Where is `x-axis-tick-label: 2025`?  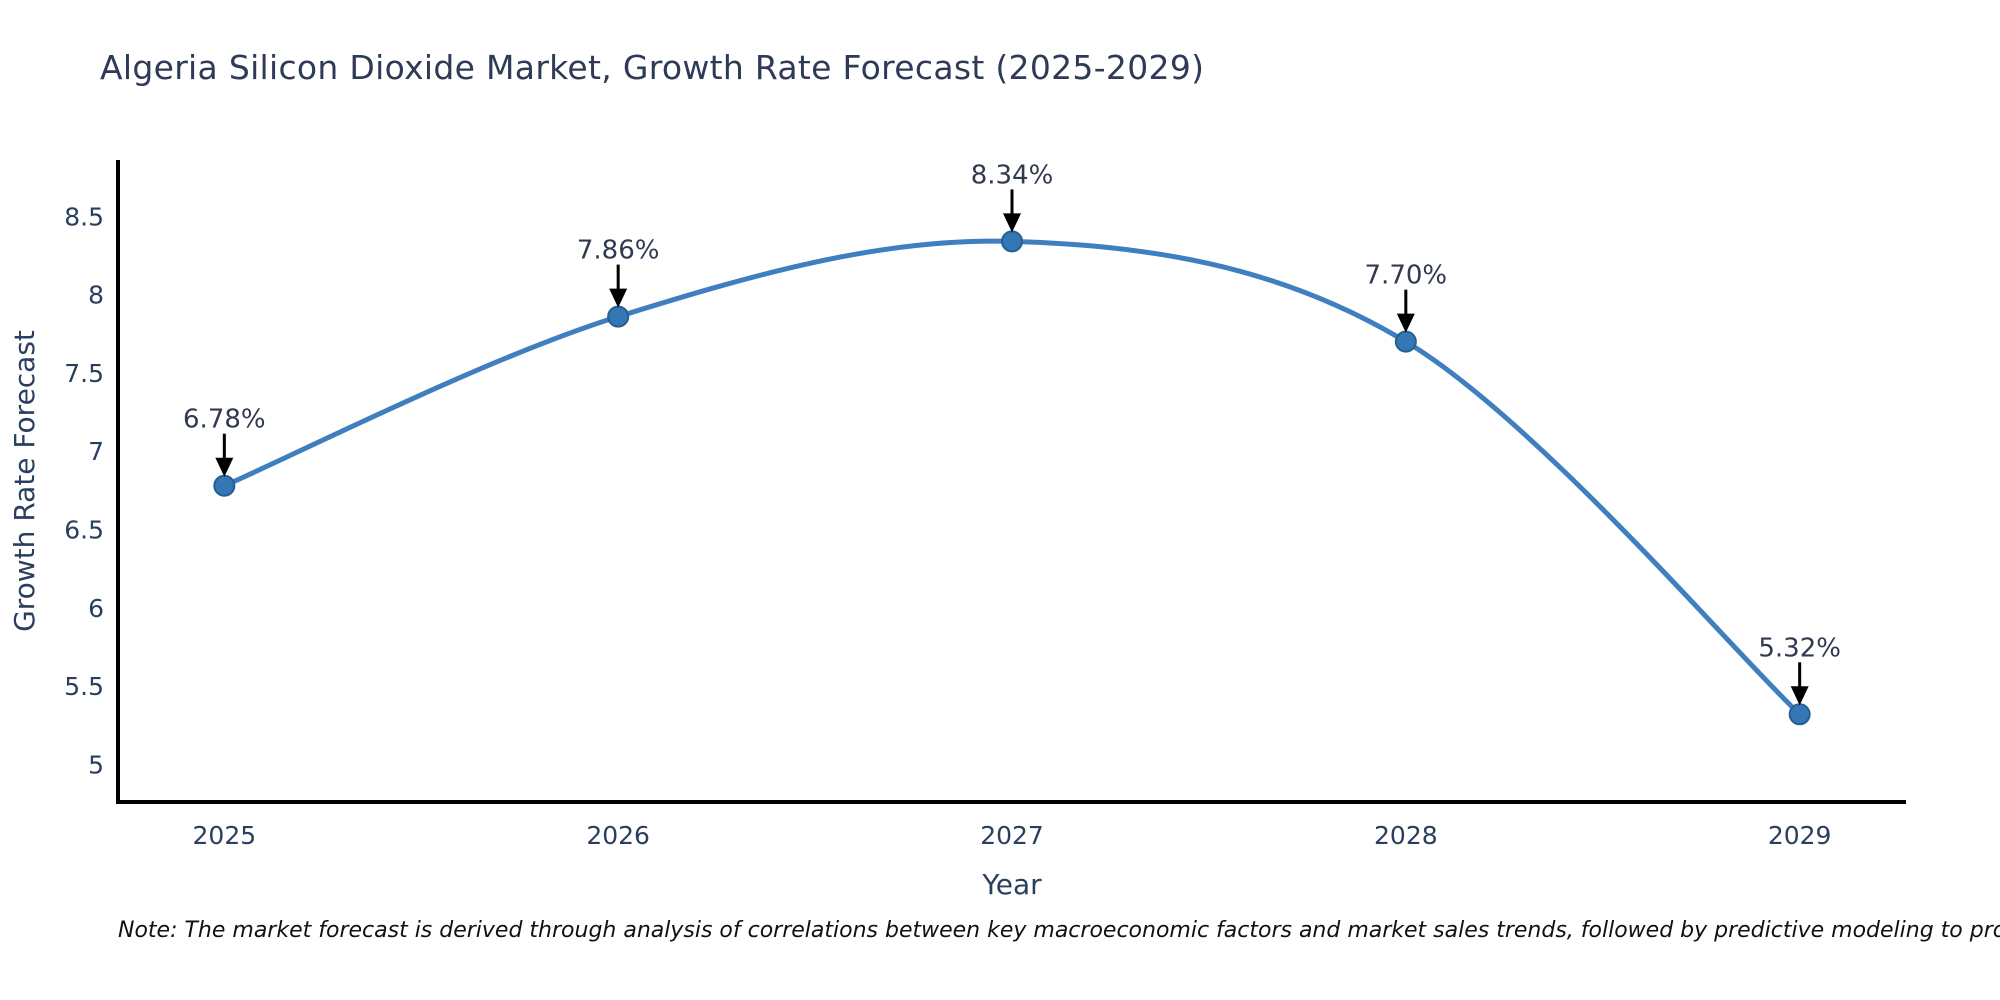 x-axis-tick-label: 2025 is located at coordinates (225, 835).